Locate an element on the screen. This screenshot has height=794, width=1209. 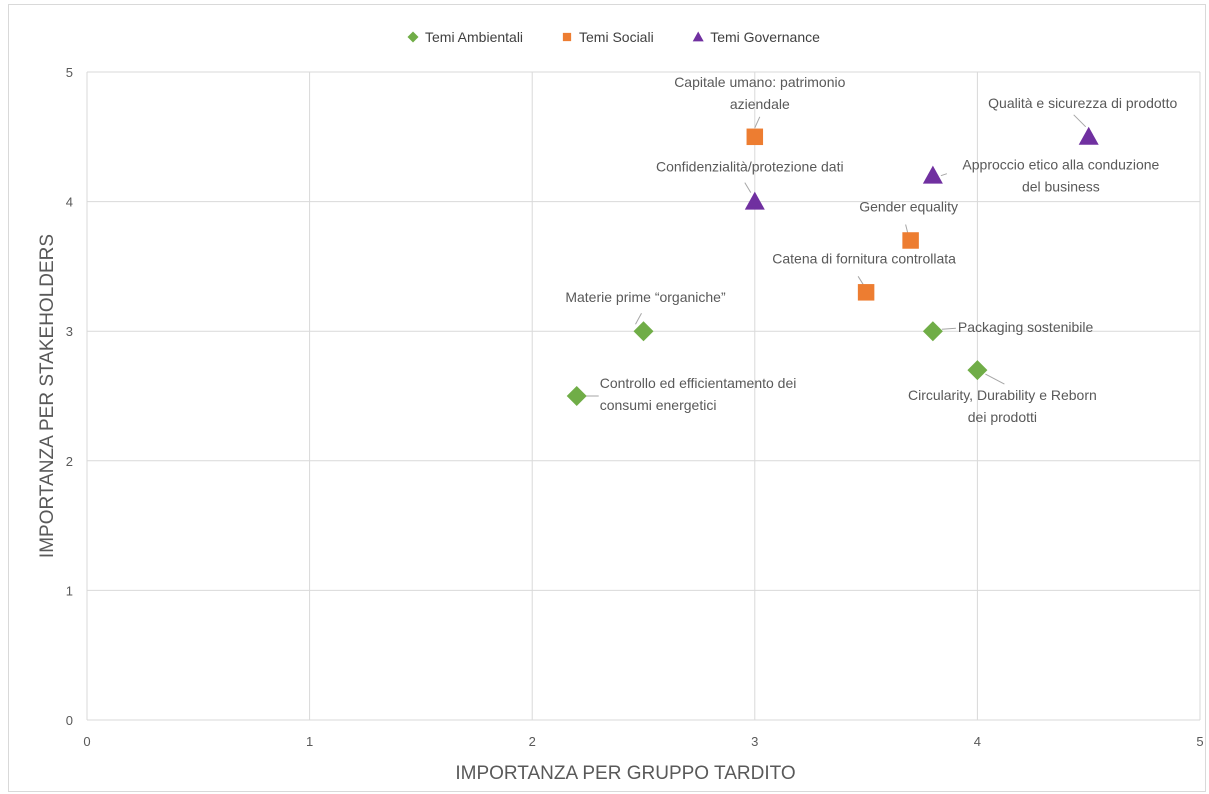
data-label: Controllo ed efficientamento dei is located at coordinates (698, 383).